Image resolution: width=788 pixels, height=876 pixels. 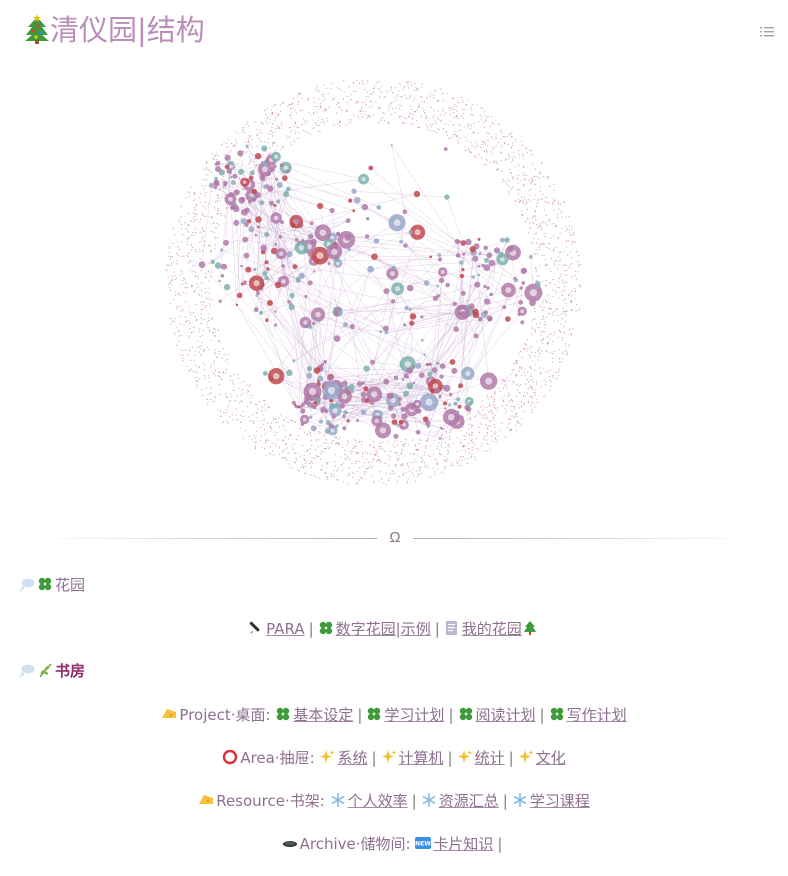 I want to click on divider-line-right, so click(x=585, y=538).